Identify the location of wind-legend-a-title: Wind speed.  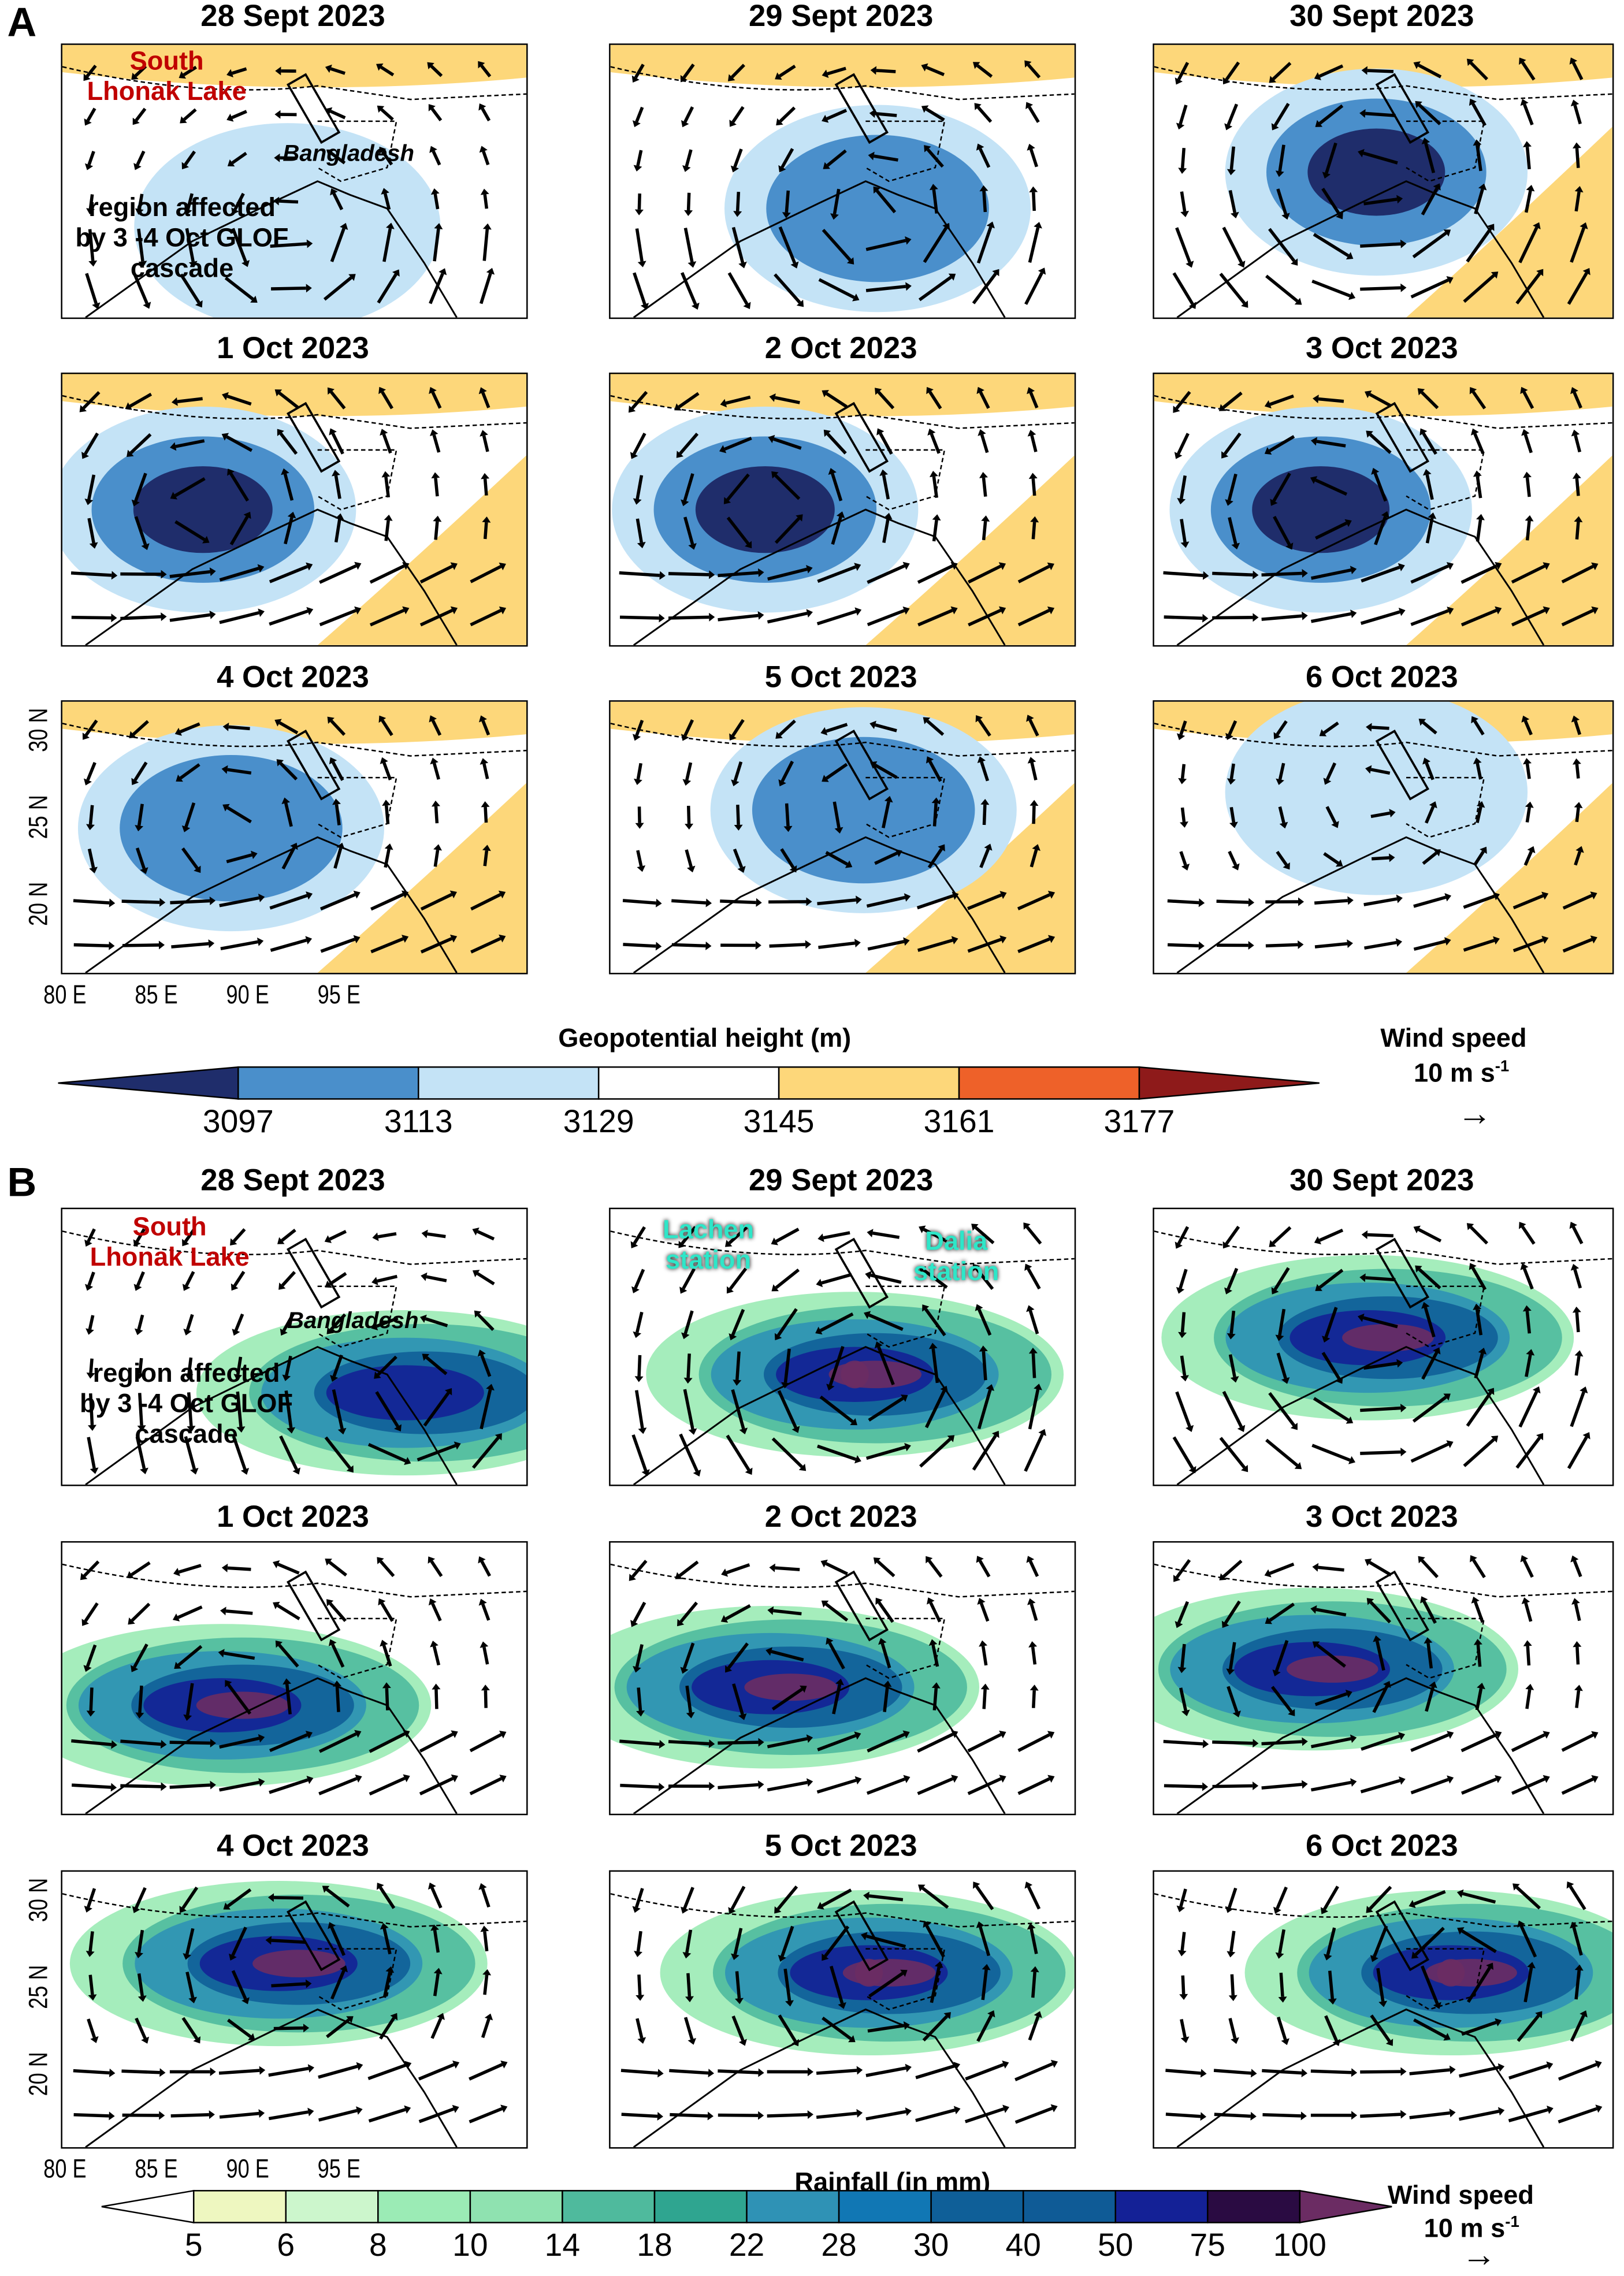
(1453, 1039).